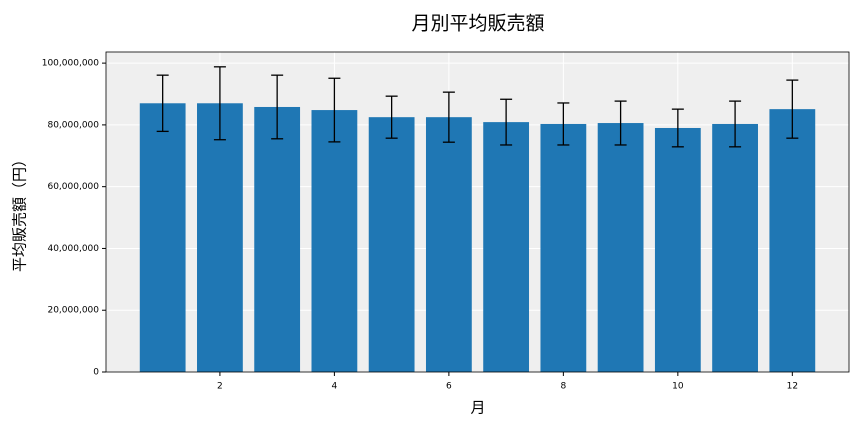  I want to click on y-tick-label: 20,000,000, so click(73, 311).